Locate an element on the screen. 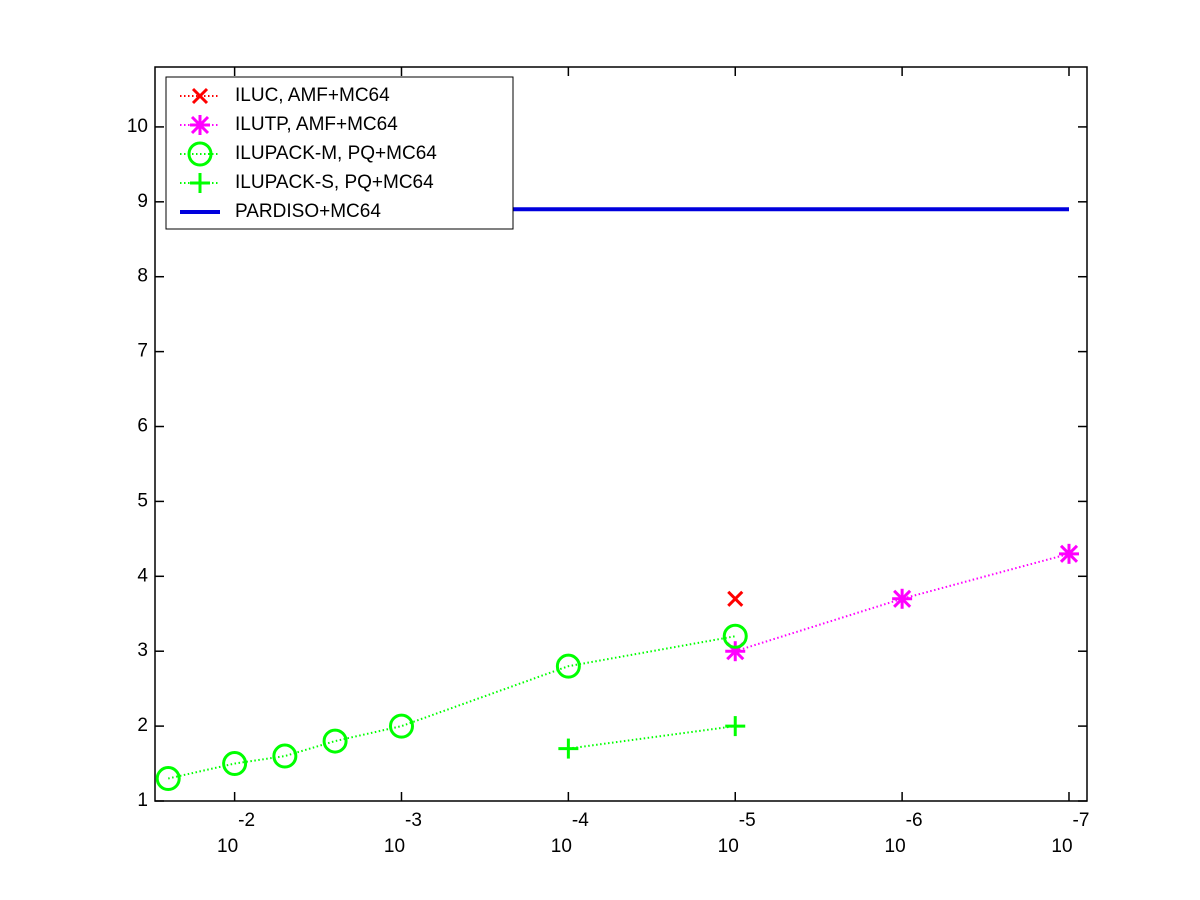 The width and height of the screenshot is (1200, 900). x-tick-exponent: -7 is located at coordinates (1081, 820).